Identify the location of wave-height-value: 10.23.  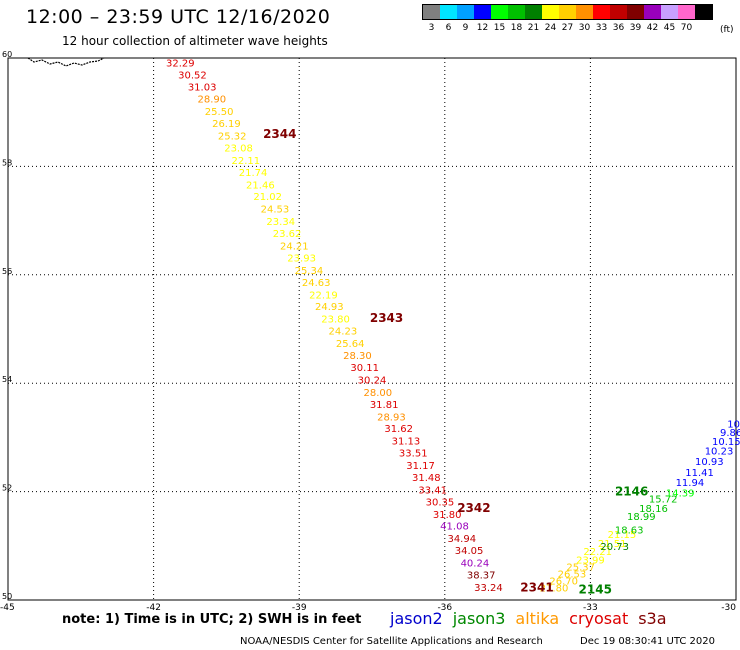
(719, 451).